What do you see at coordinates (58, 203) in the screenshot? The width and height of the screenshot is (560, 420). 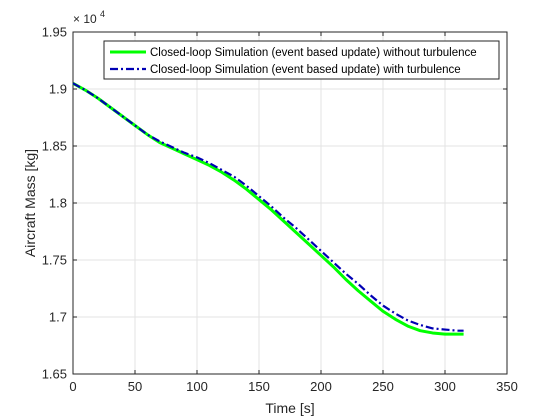 I see `y-tick-label: 1.8` at bounding box center [58, 203].